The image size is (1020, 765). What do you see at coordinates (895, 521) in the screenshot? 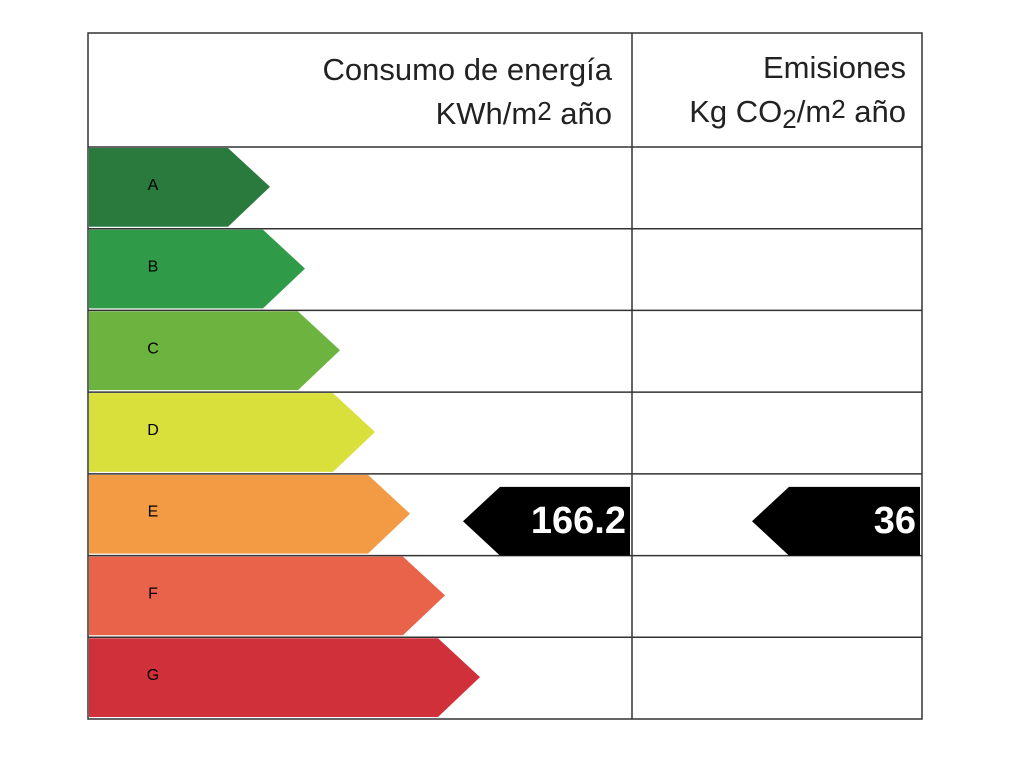
I see `indicator-value: 36` at bounding box center [895, 521].